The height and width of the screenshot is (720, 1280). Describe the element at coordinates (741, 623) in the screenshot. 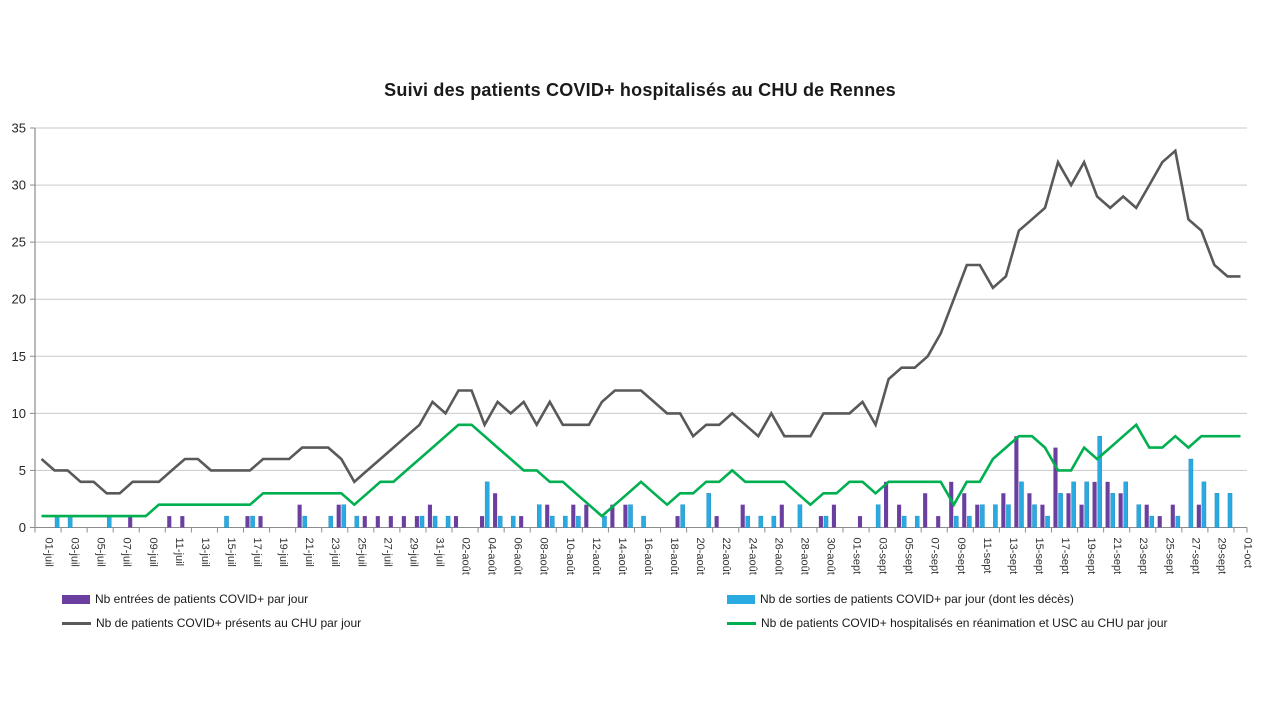

I see `legend-swatch-rea-line` at that location.